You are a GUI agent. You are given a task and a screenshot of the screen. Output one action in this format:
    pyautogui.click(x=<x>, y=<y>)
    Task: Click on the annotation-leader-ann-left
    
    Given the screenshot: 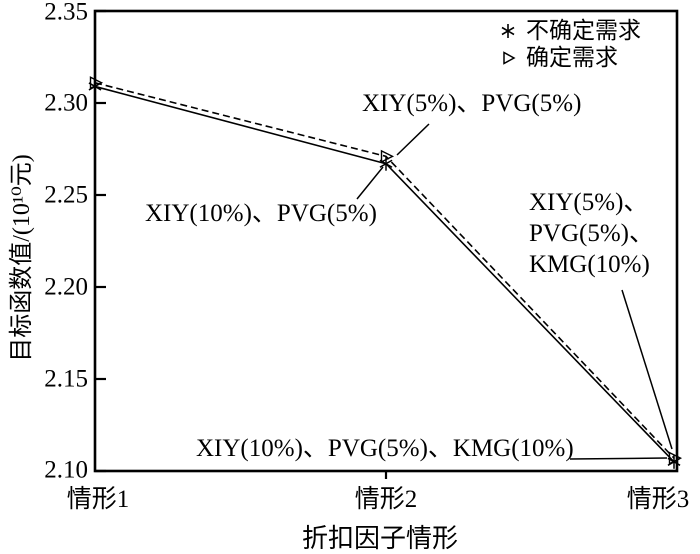 What is the action you would take?
    pyautogui.click(x=370, y=183)
    